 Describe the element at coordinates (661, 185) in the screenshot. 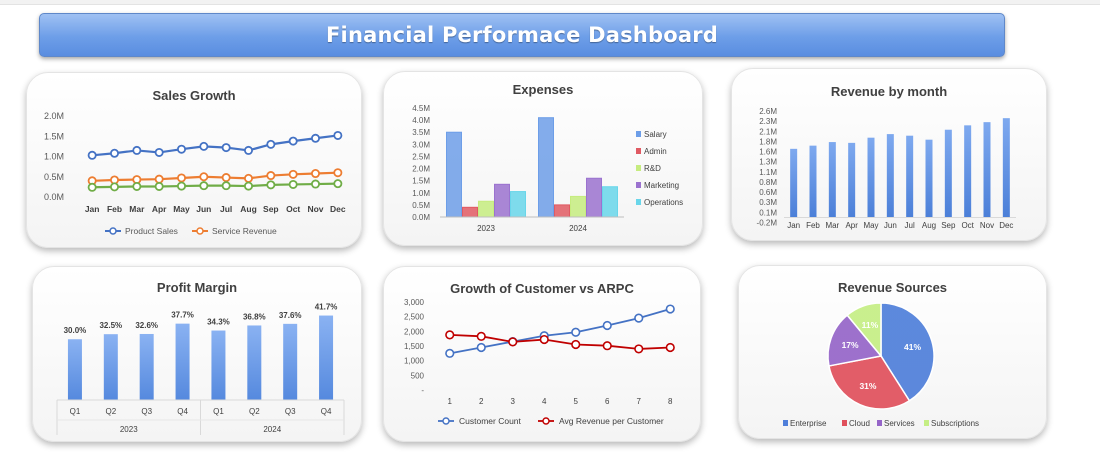

I see `legend-label: Marketing` at that location.